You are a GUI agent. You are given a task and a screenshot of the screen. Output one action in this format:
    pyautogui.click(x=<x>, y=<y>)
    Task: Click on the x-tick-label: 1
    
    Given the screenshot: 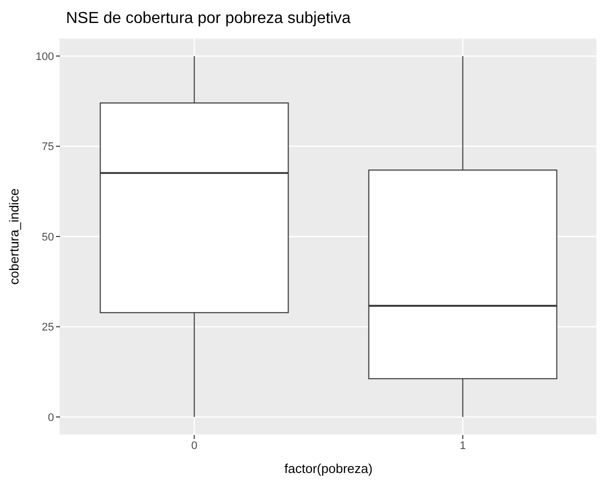 What is the action you would take?
    pyautogui.click(x=463, y=446)
    